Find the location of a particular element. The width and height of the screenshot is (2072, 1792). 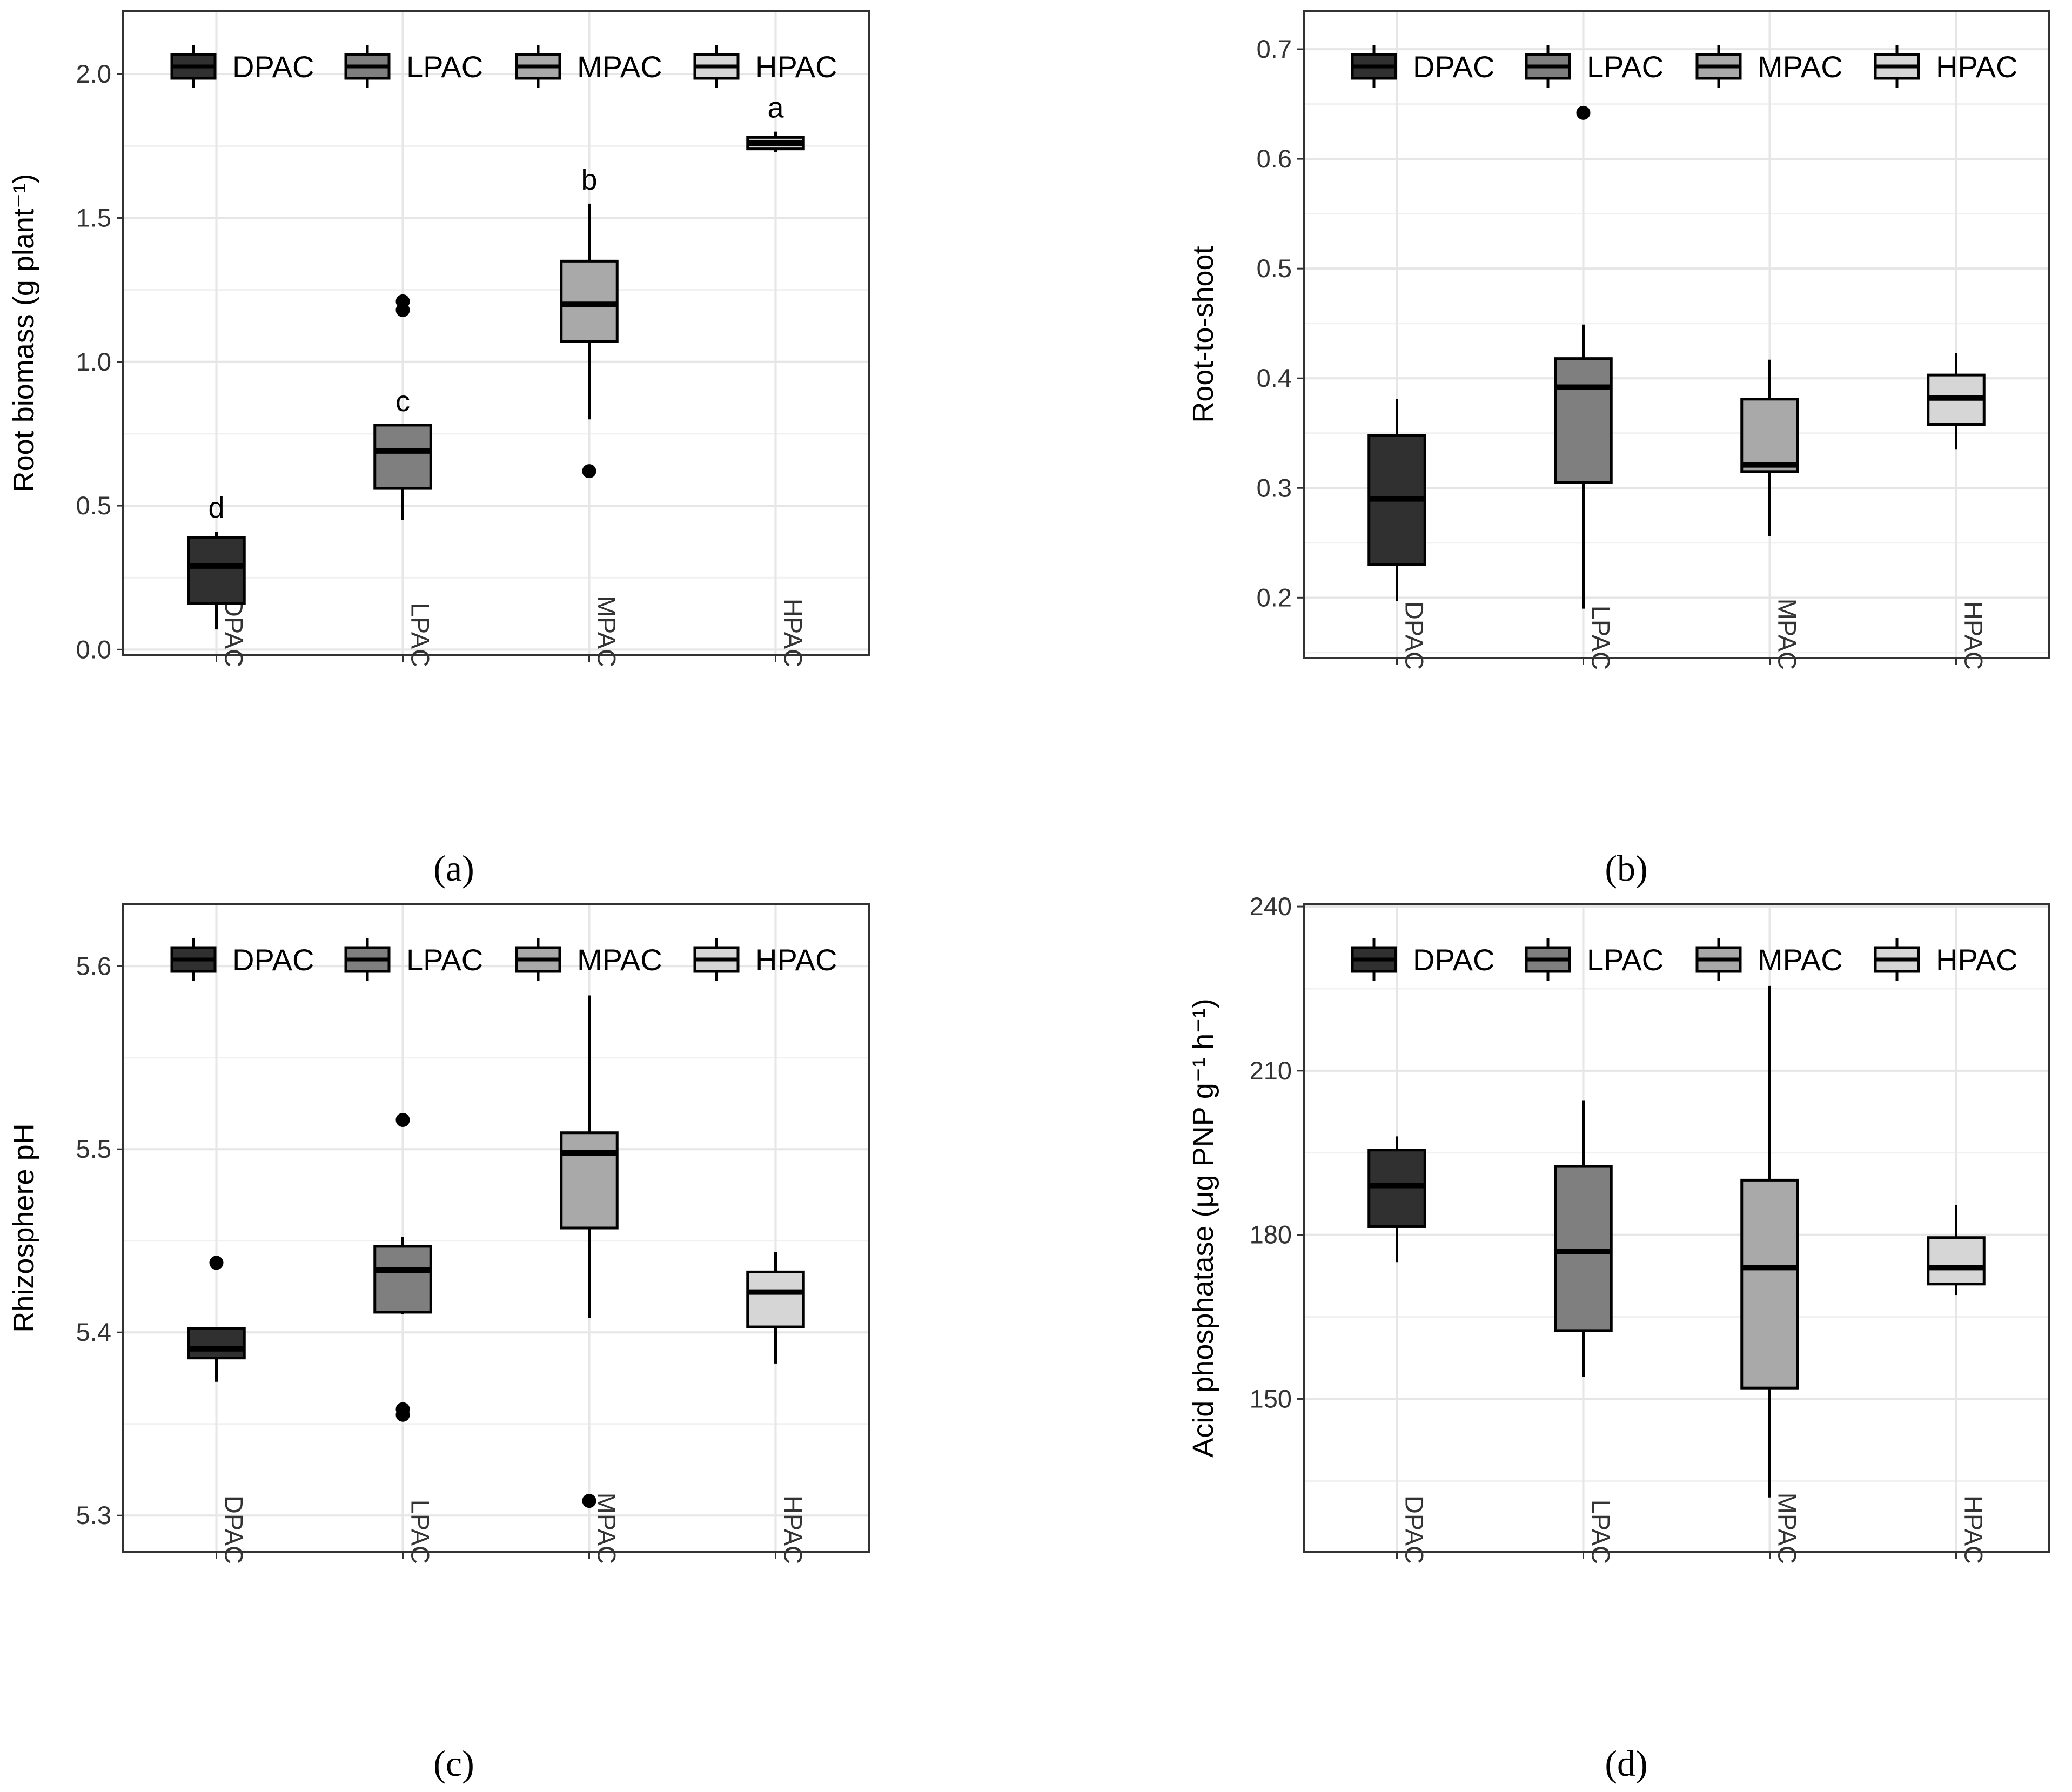

y-tick-label: 1.0 is located at coordinates (94, 361).